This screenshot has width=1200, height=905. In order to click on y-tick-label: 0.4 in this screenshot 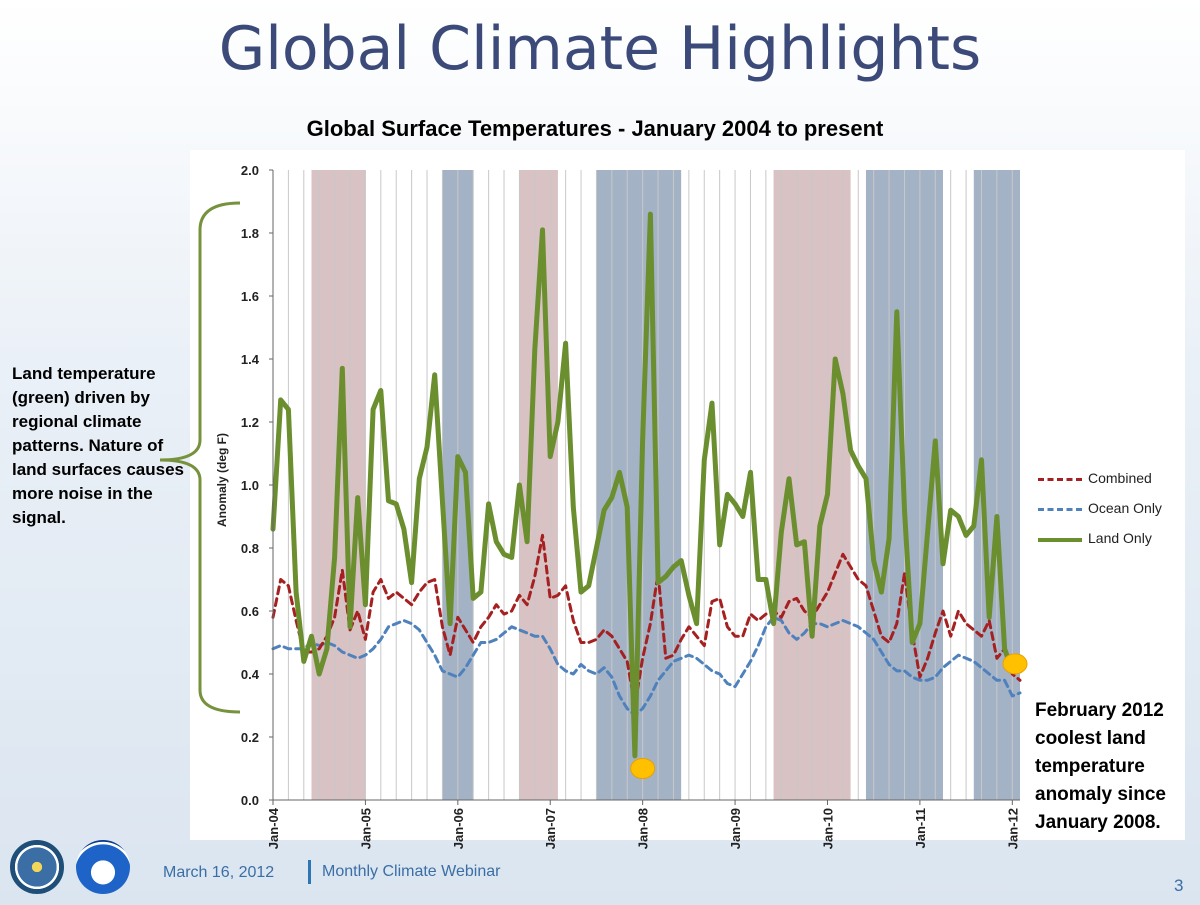, I will do `click(250, 674)`.